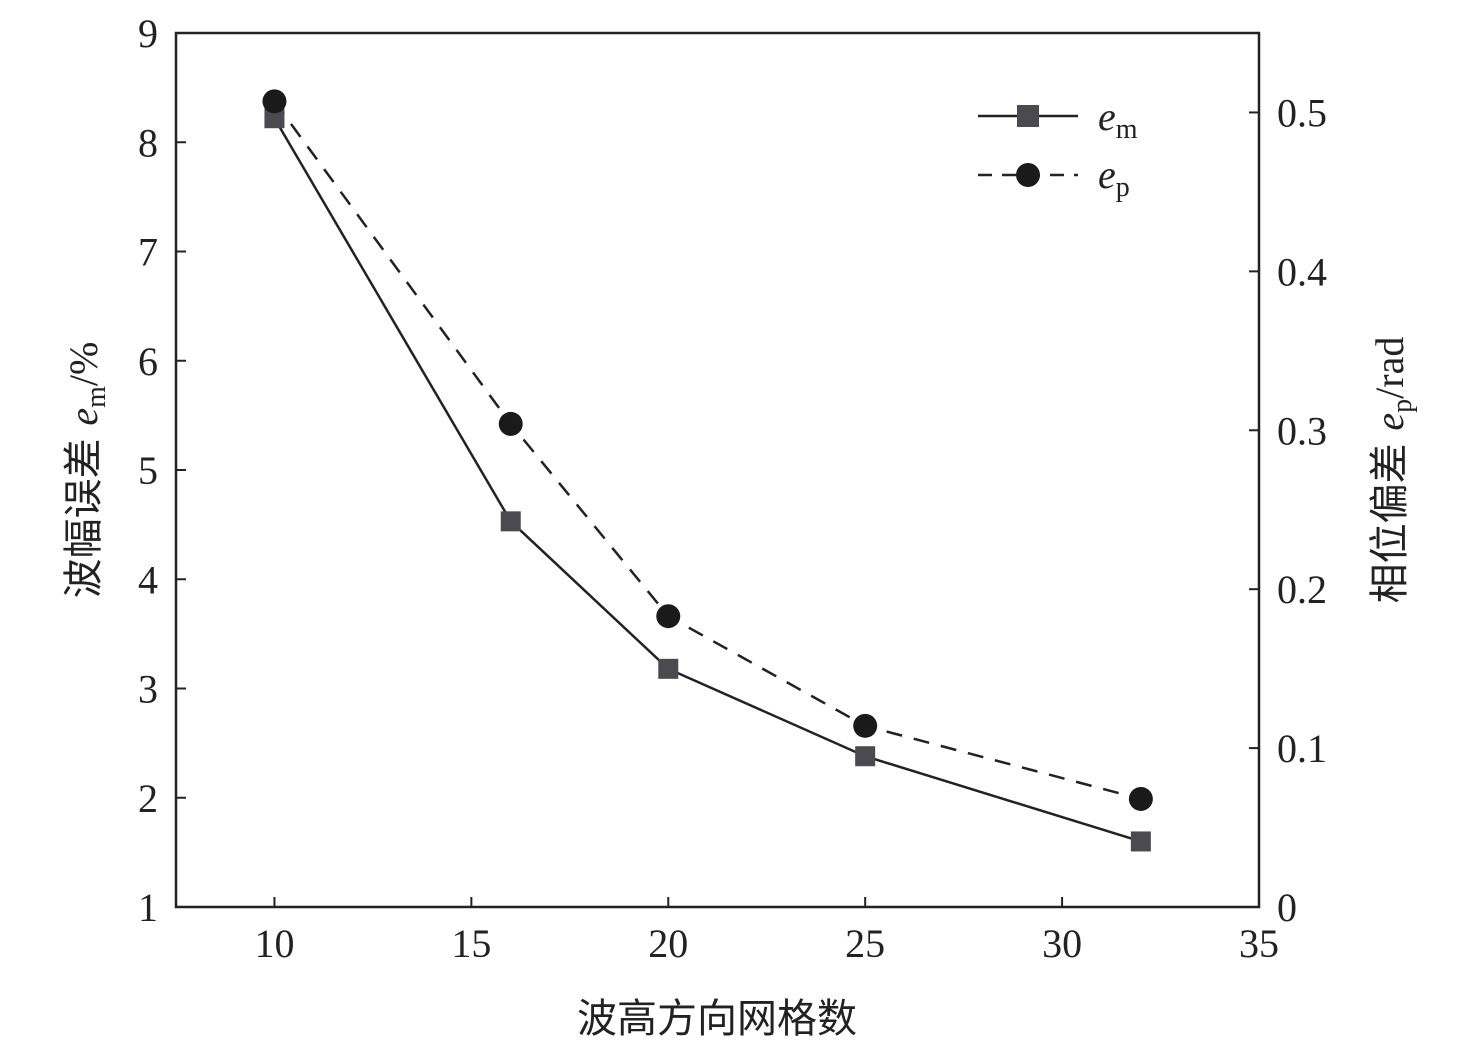  What do you see at coordinates (148, 579) in the screenshot?
I see `left-y-tick-label: 4` at bounding box center [148, 579].